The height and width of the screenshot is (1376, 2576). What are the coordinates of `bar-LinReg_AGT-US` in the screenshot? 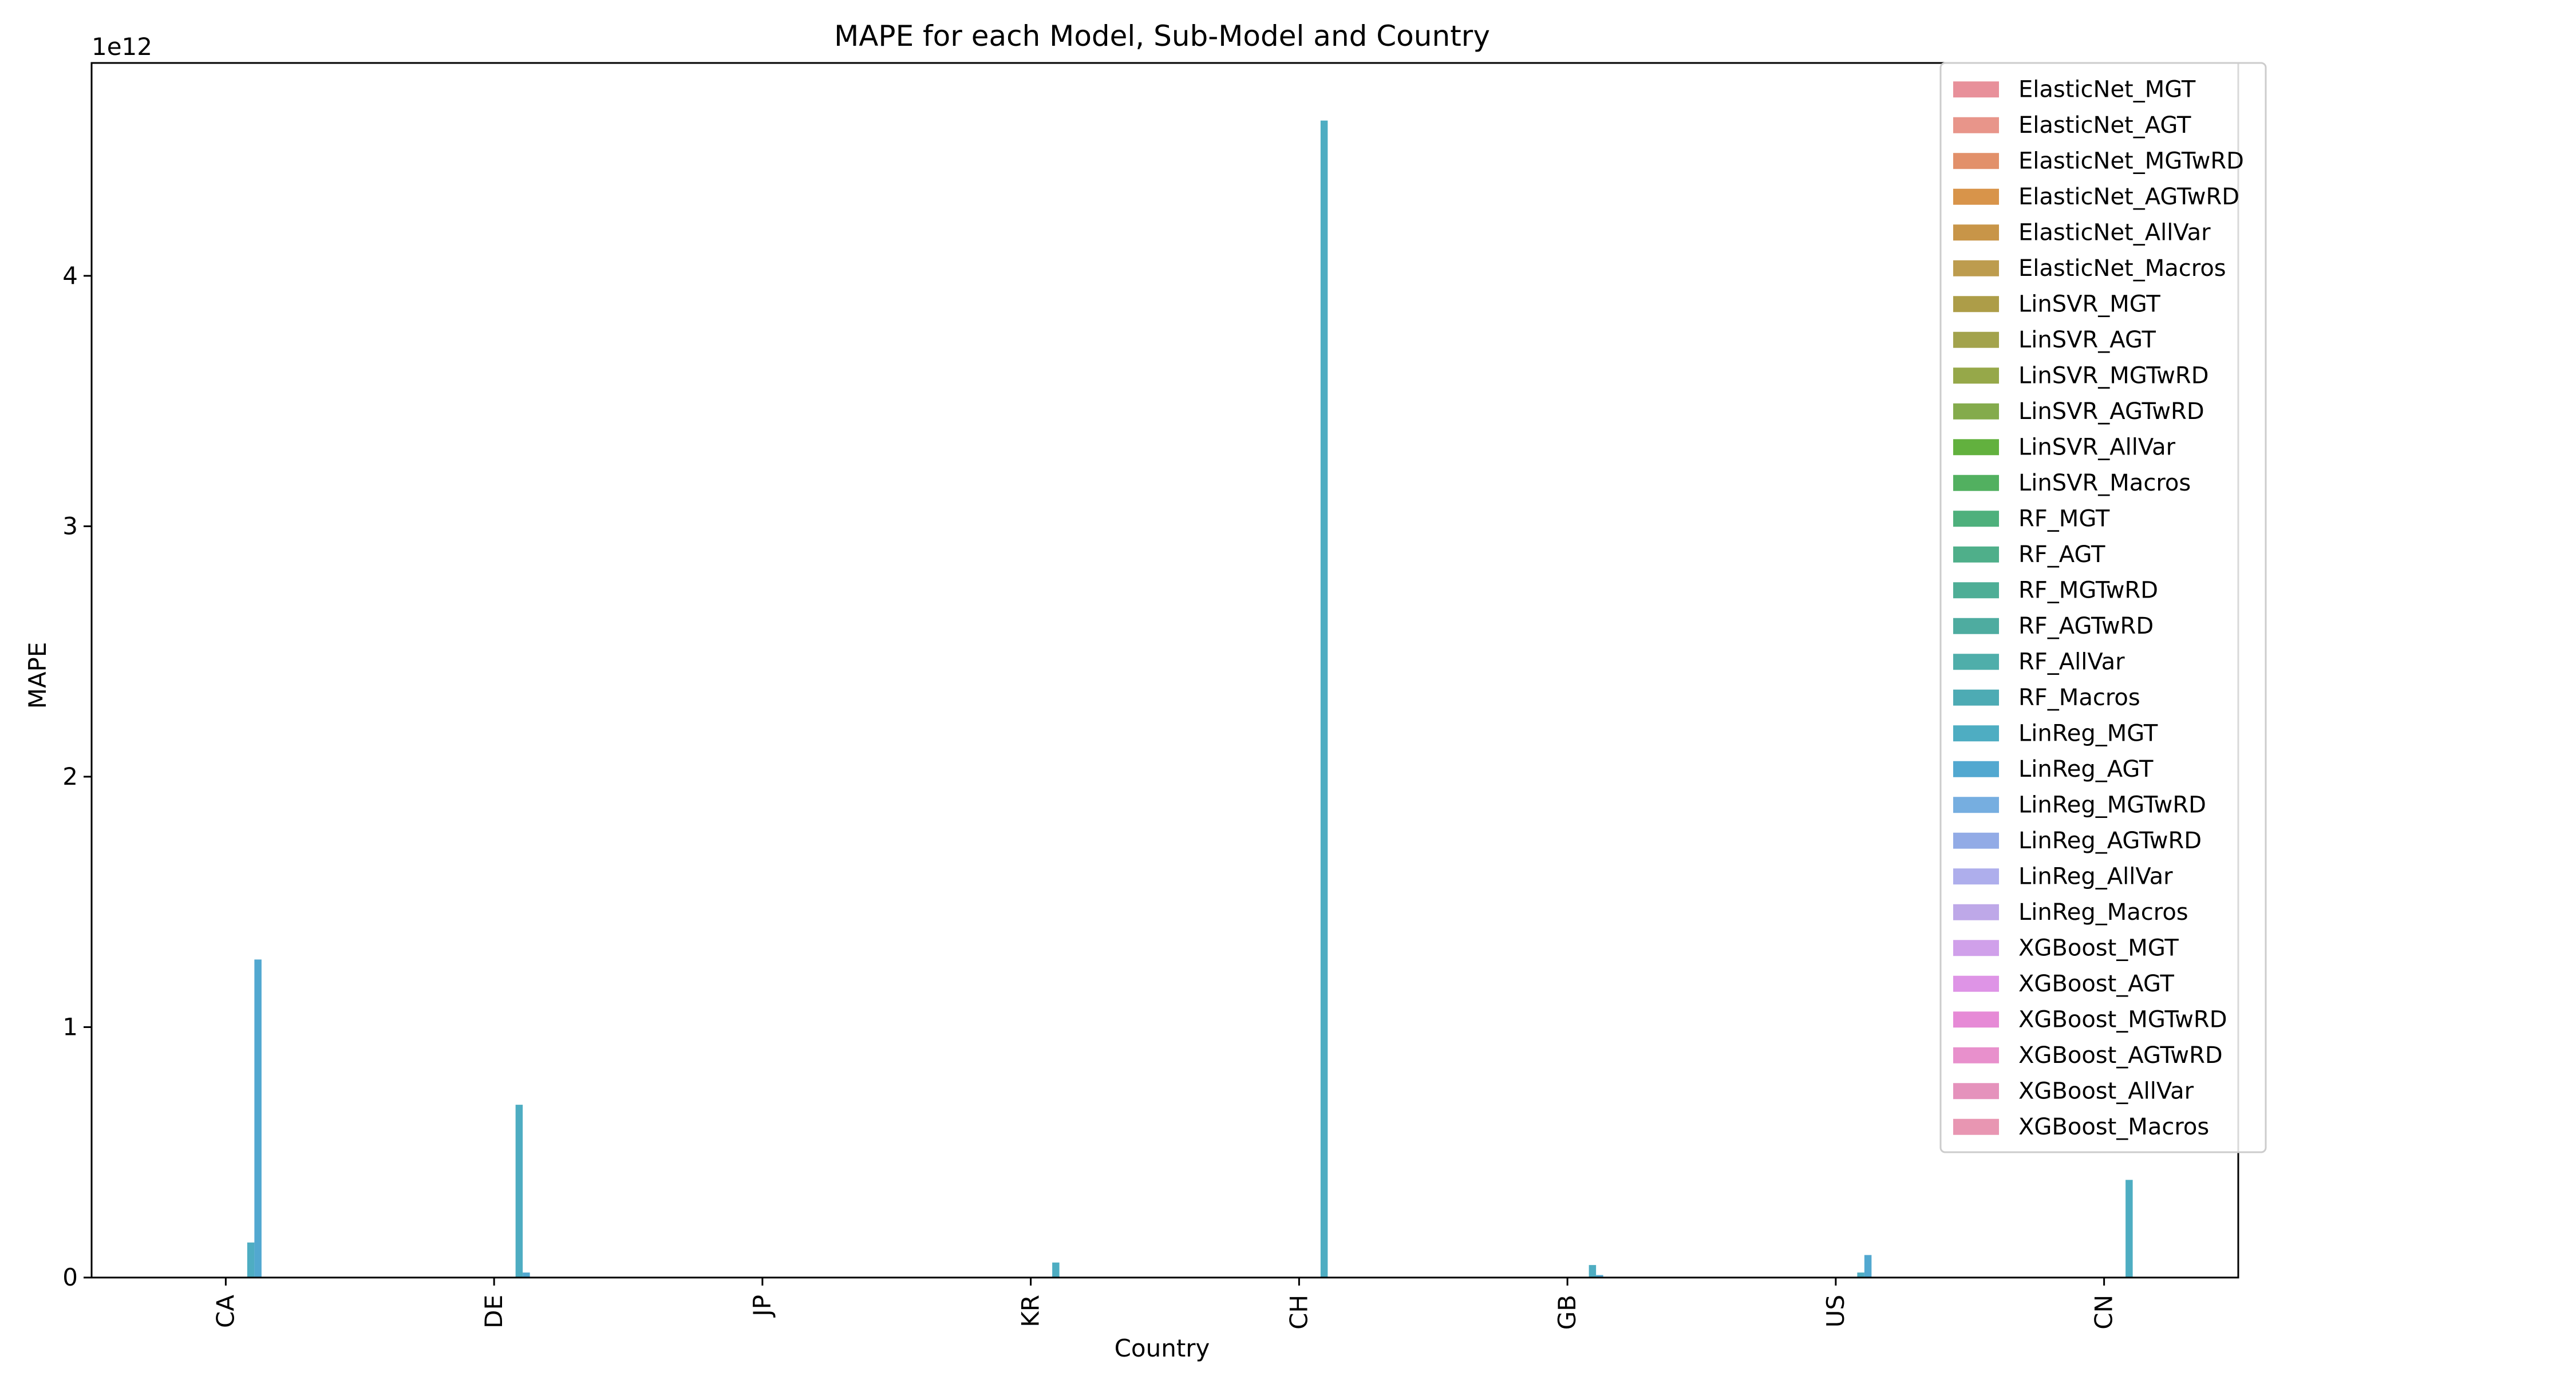 It's located at (1868, 1267).